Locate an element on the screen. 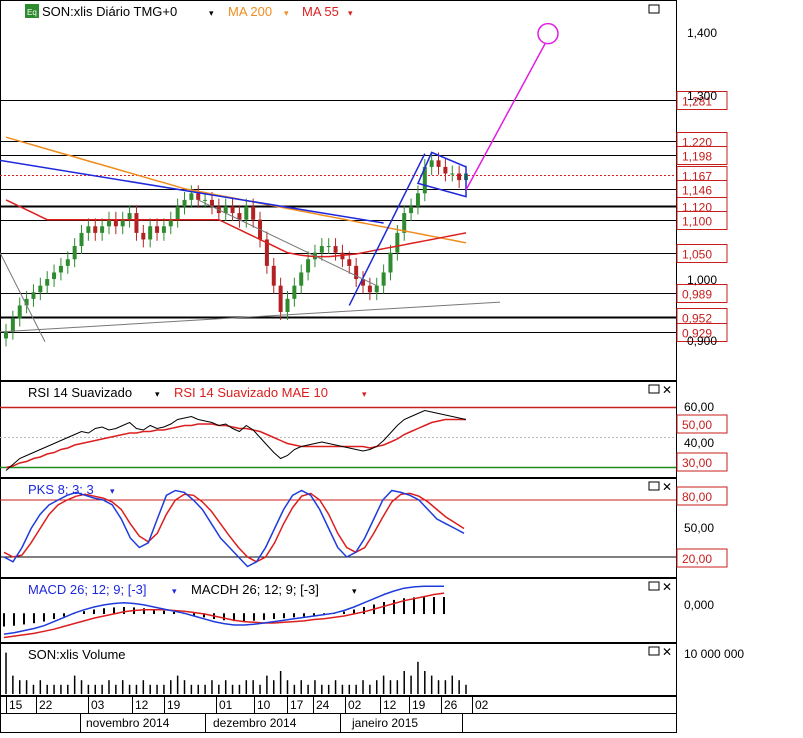 This screenshot has height=738, width=803. rsi-tick-30: 30,00 is located at coordinates (697, 463).